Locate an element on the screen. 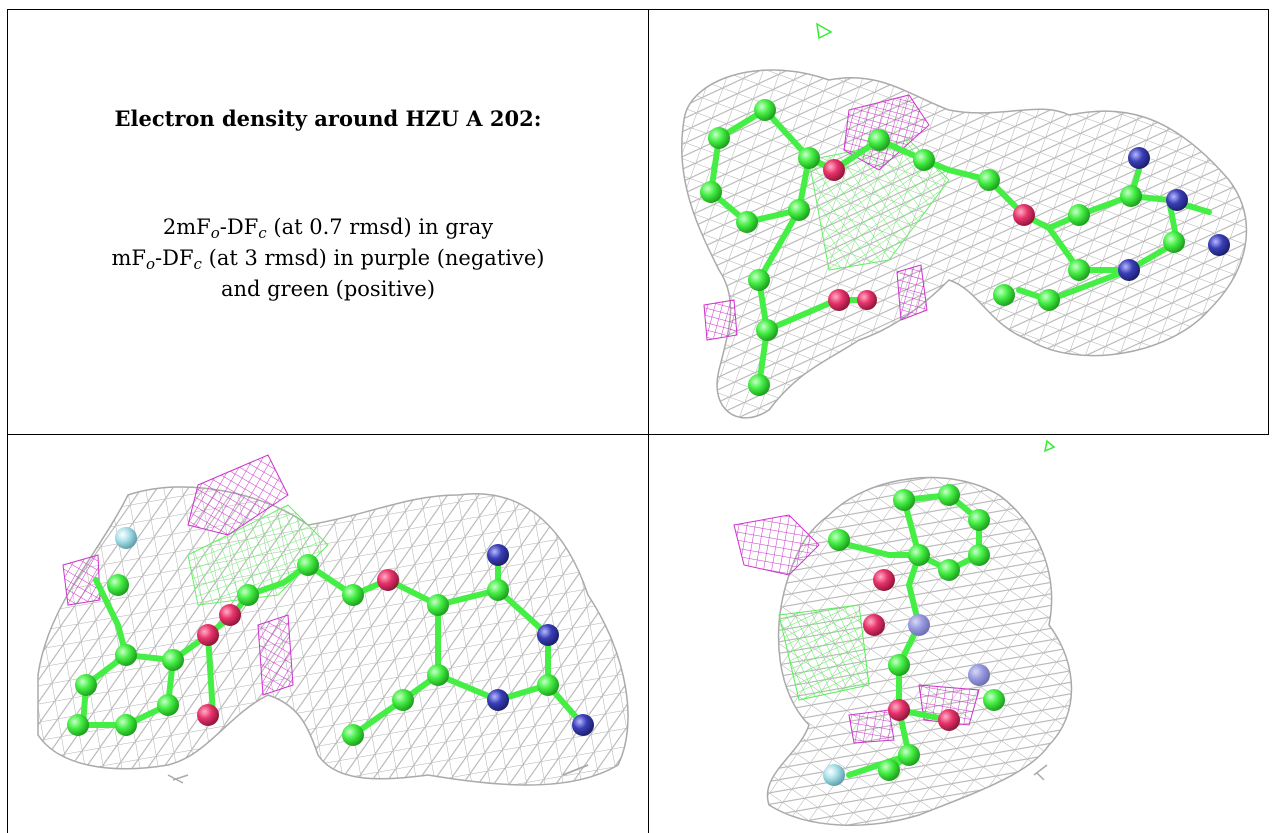  legend-line-fofc: mFo-DFc (at 3 rmsd) in purple (negative) is located at coordinates (328, 259).